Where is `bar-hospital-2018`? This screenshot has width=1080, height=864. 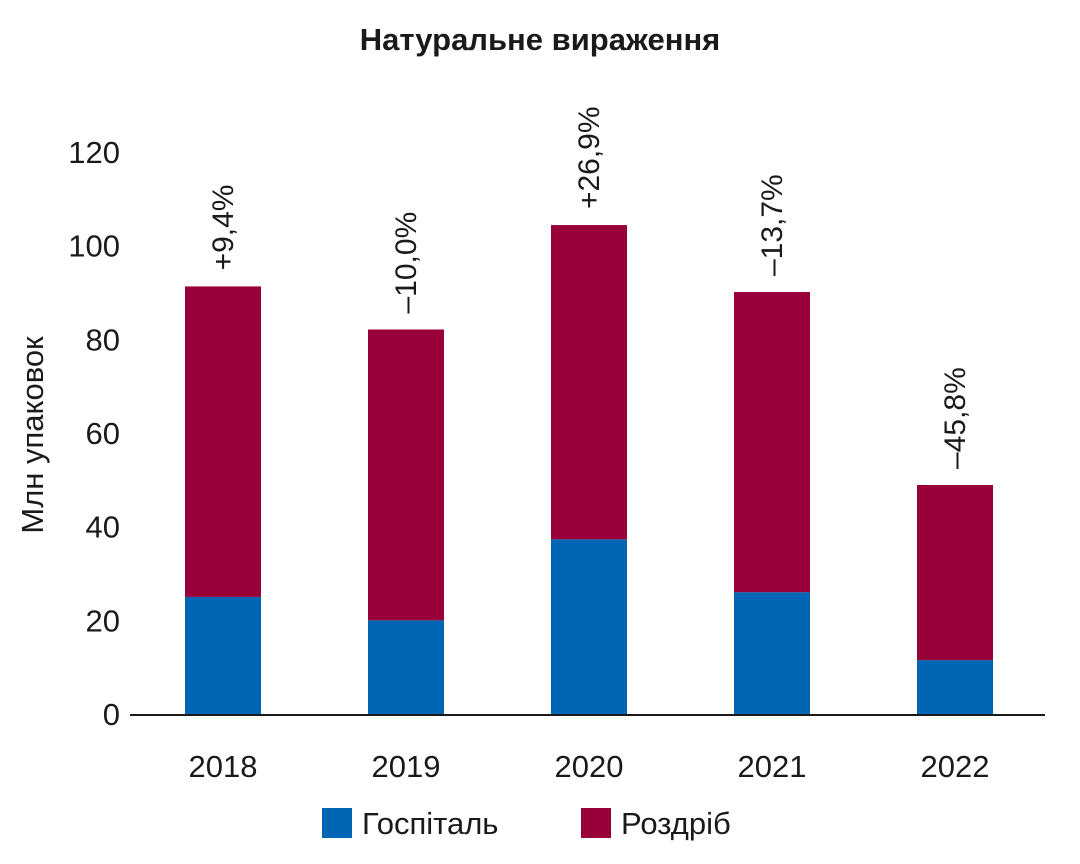 bar-hospital-2018 is located at coordinates (223, 655).